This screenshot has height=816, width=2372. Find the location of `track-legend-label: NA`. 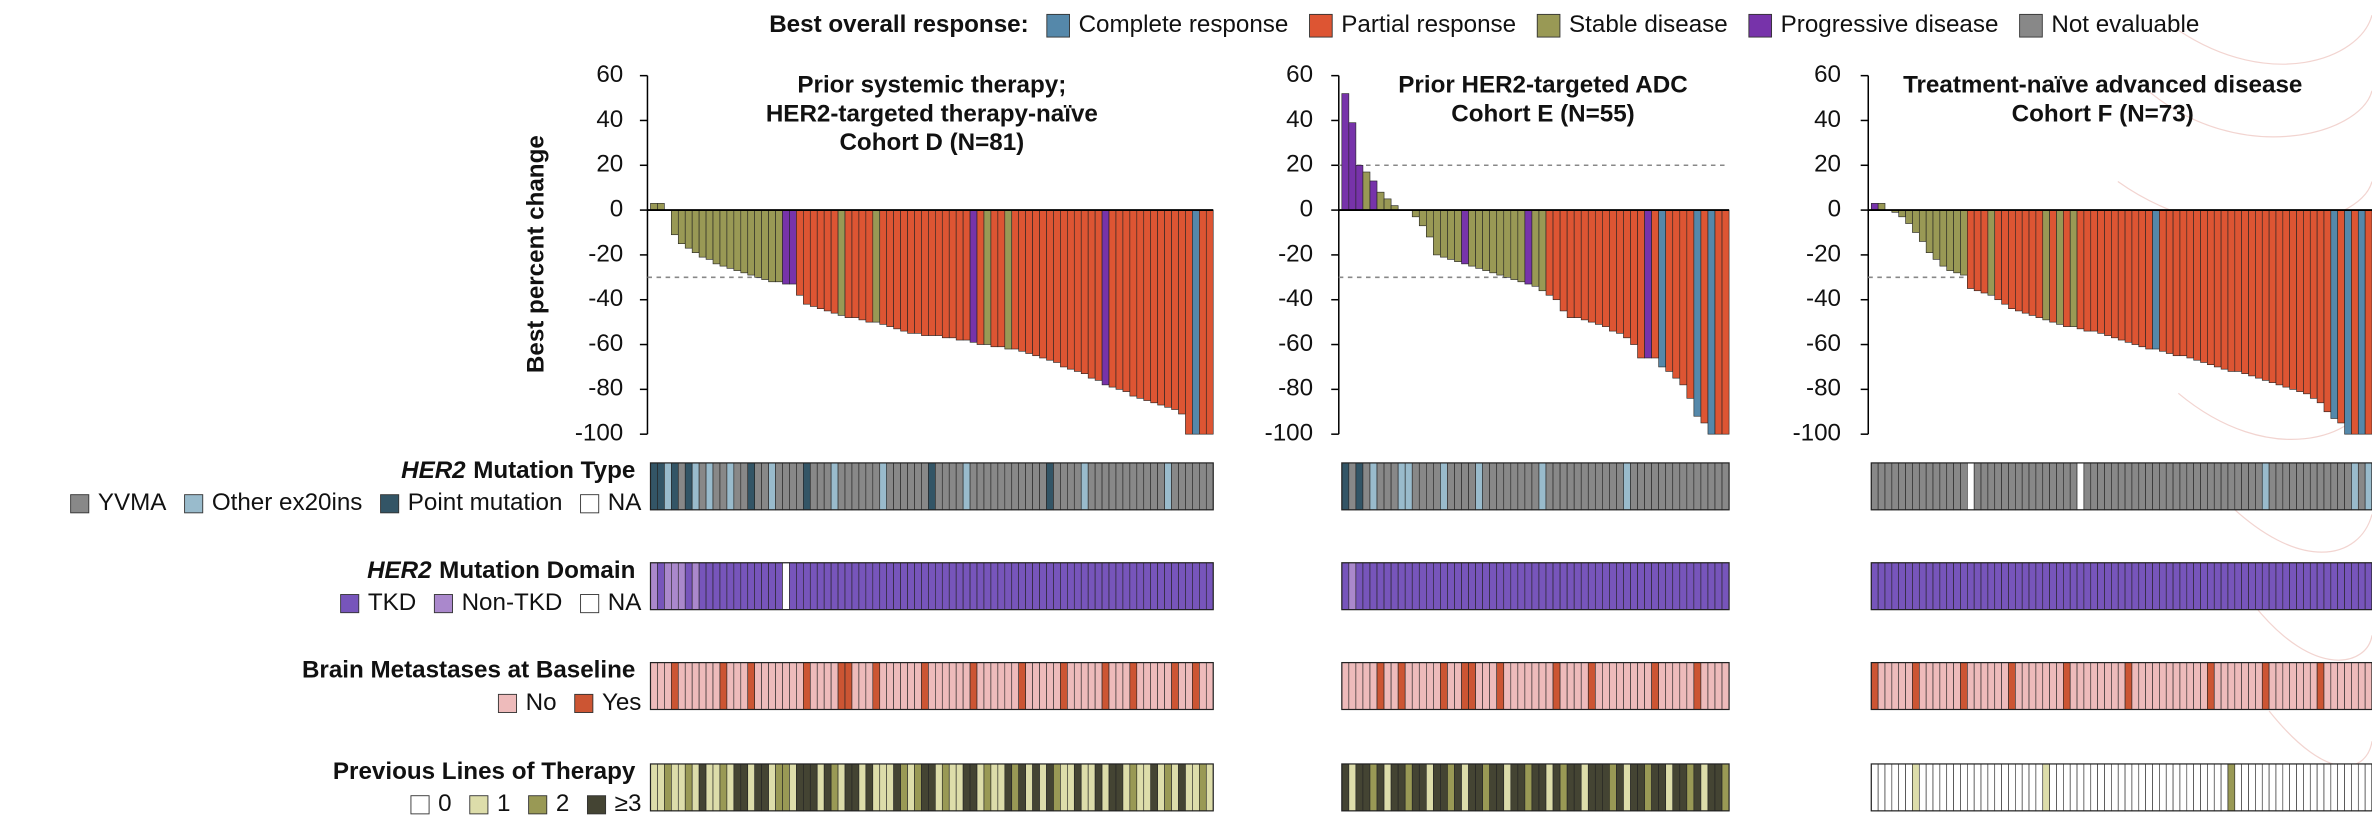

track-legend-label: NA is located at coordinates (625, 602).